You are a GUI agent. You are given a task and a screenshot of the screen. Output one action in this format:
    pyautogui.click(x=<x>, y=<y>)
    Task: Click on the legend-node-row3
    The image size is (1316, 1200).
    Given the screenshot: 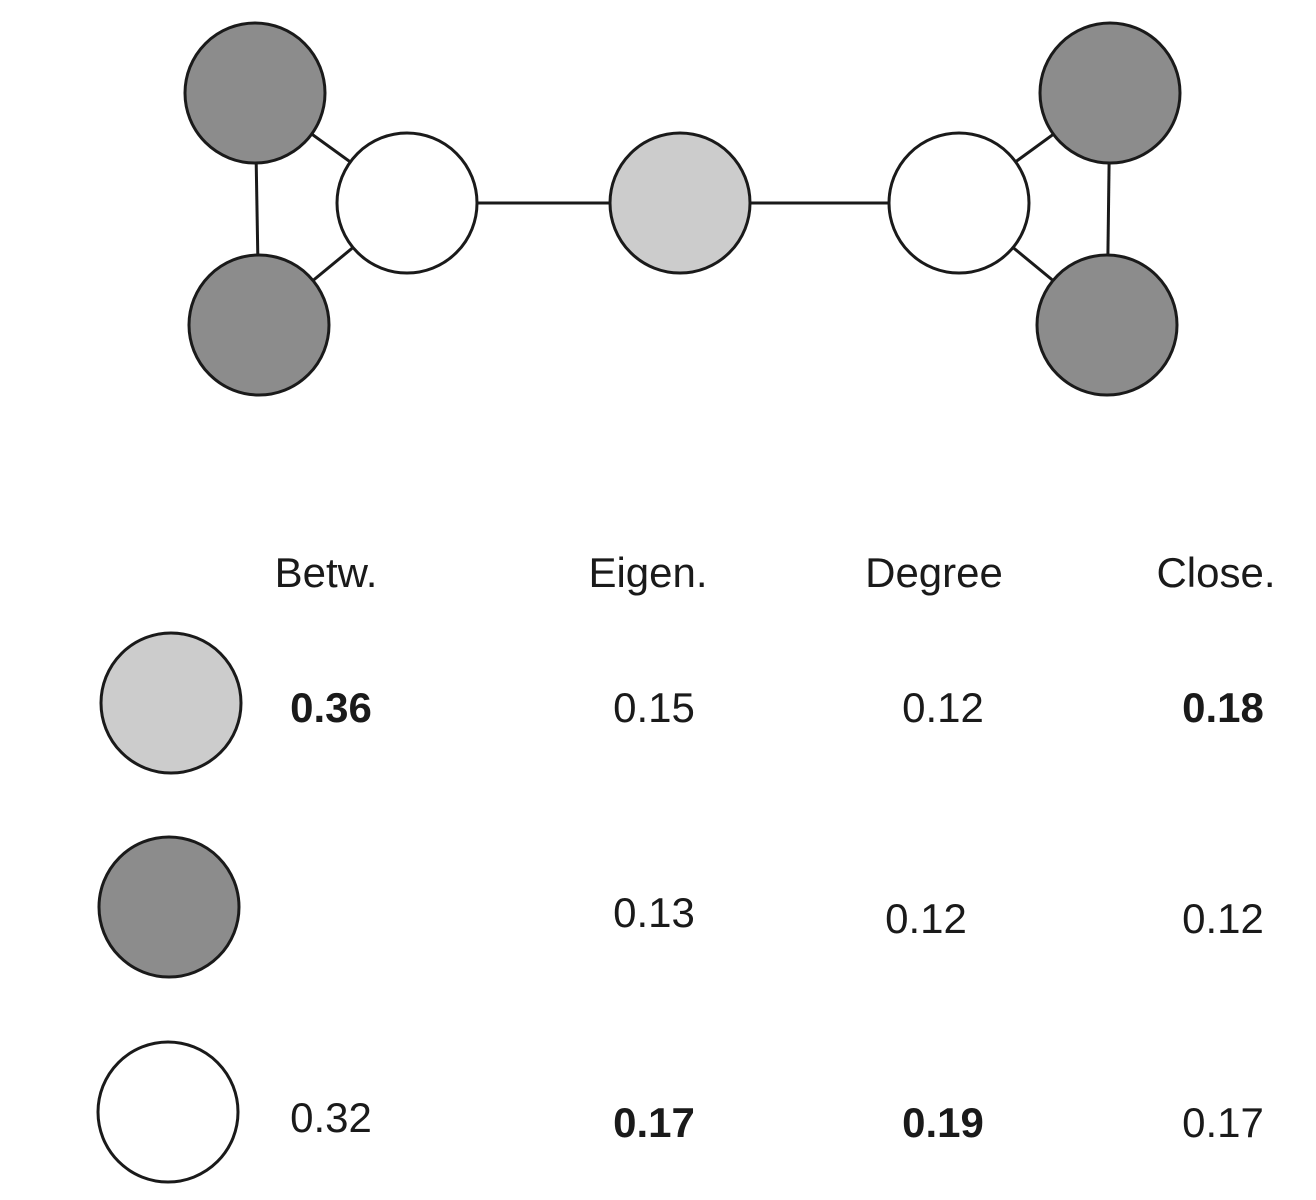 What is the action you would take?
    pyautogui.click(x=168, y=1112)
    